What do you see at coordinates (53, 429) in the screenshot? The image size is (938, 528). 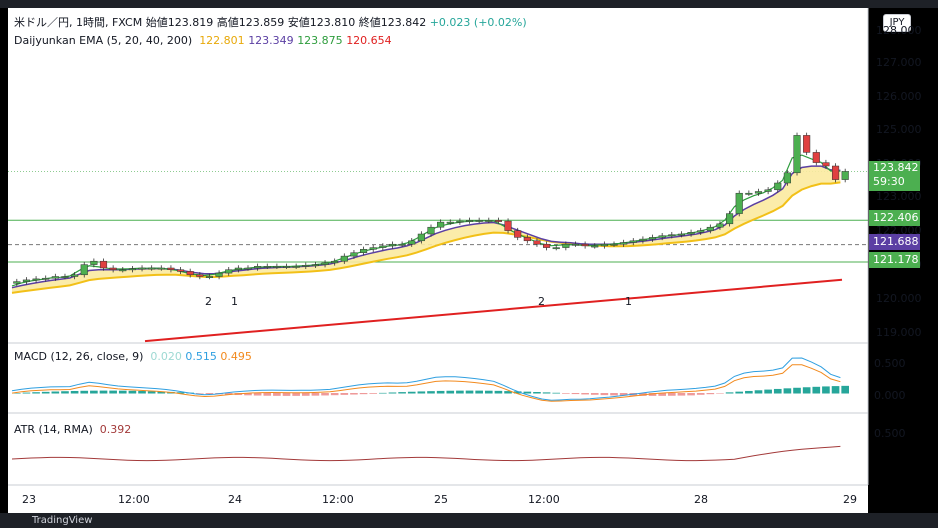 I see `atr-name: ATR (14, RMA)` at bounding box center [53, 429].